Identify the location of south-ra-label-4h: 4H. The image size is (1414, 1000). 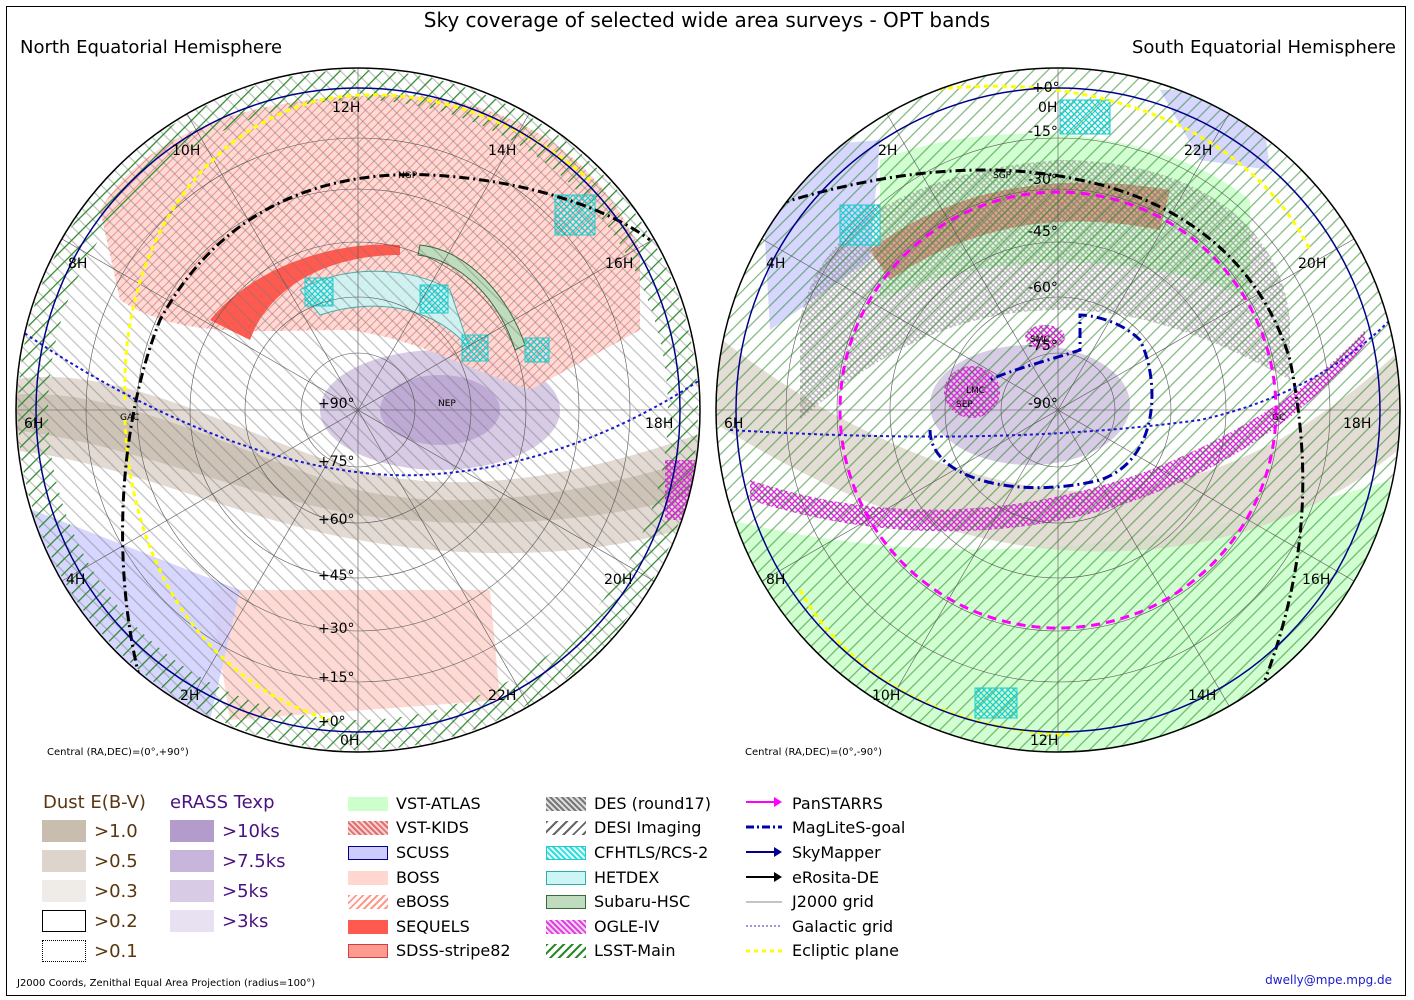
(775, 264).